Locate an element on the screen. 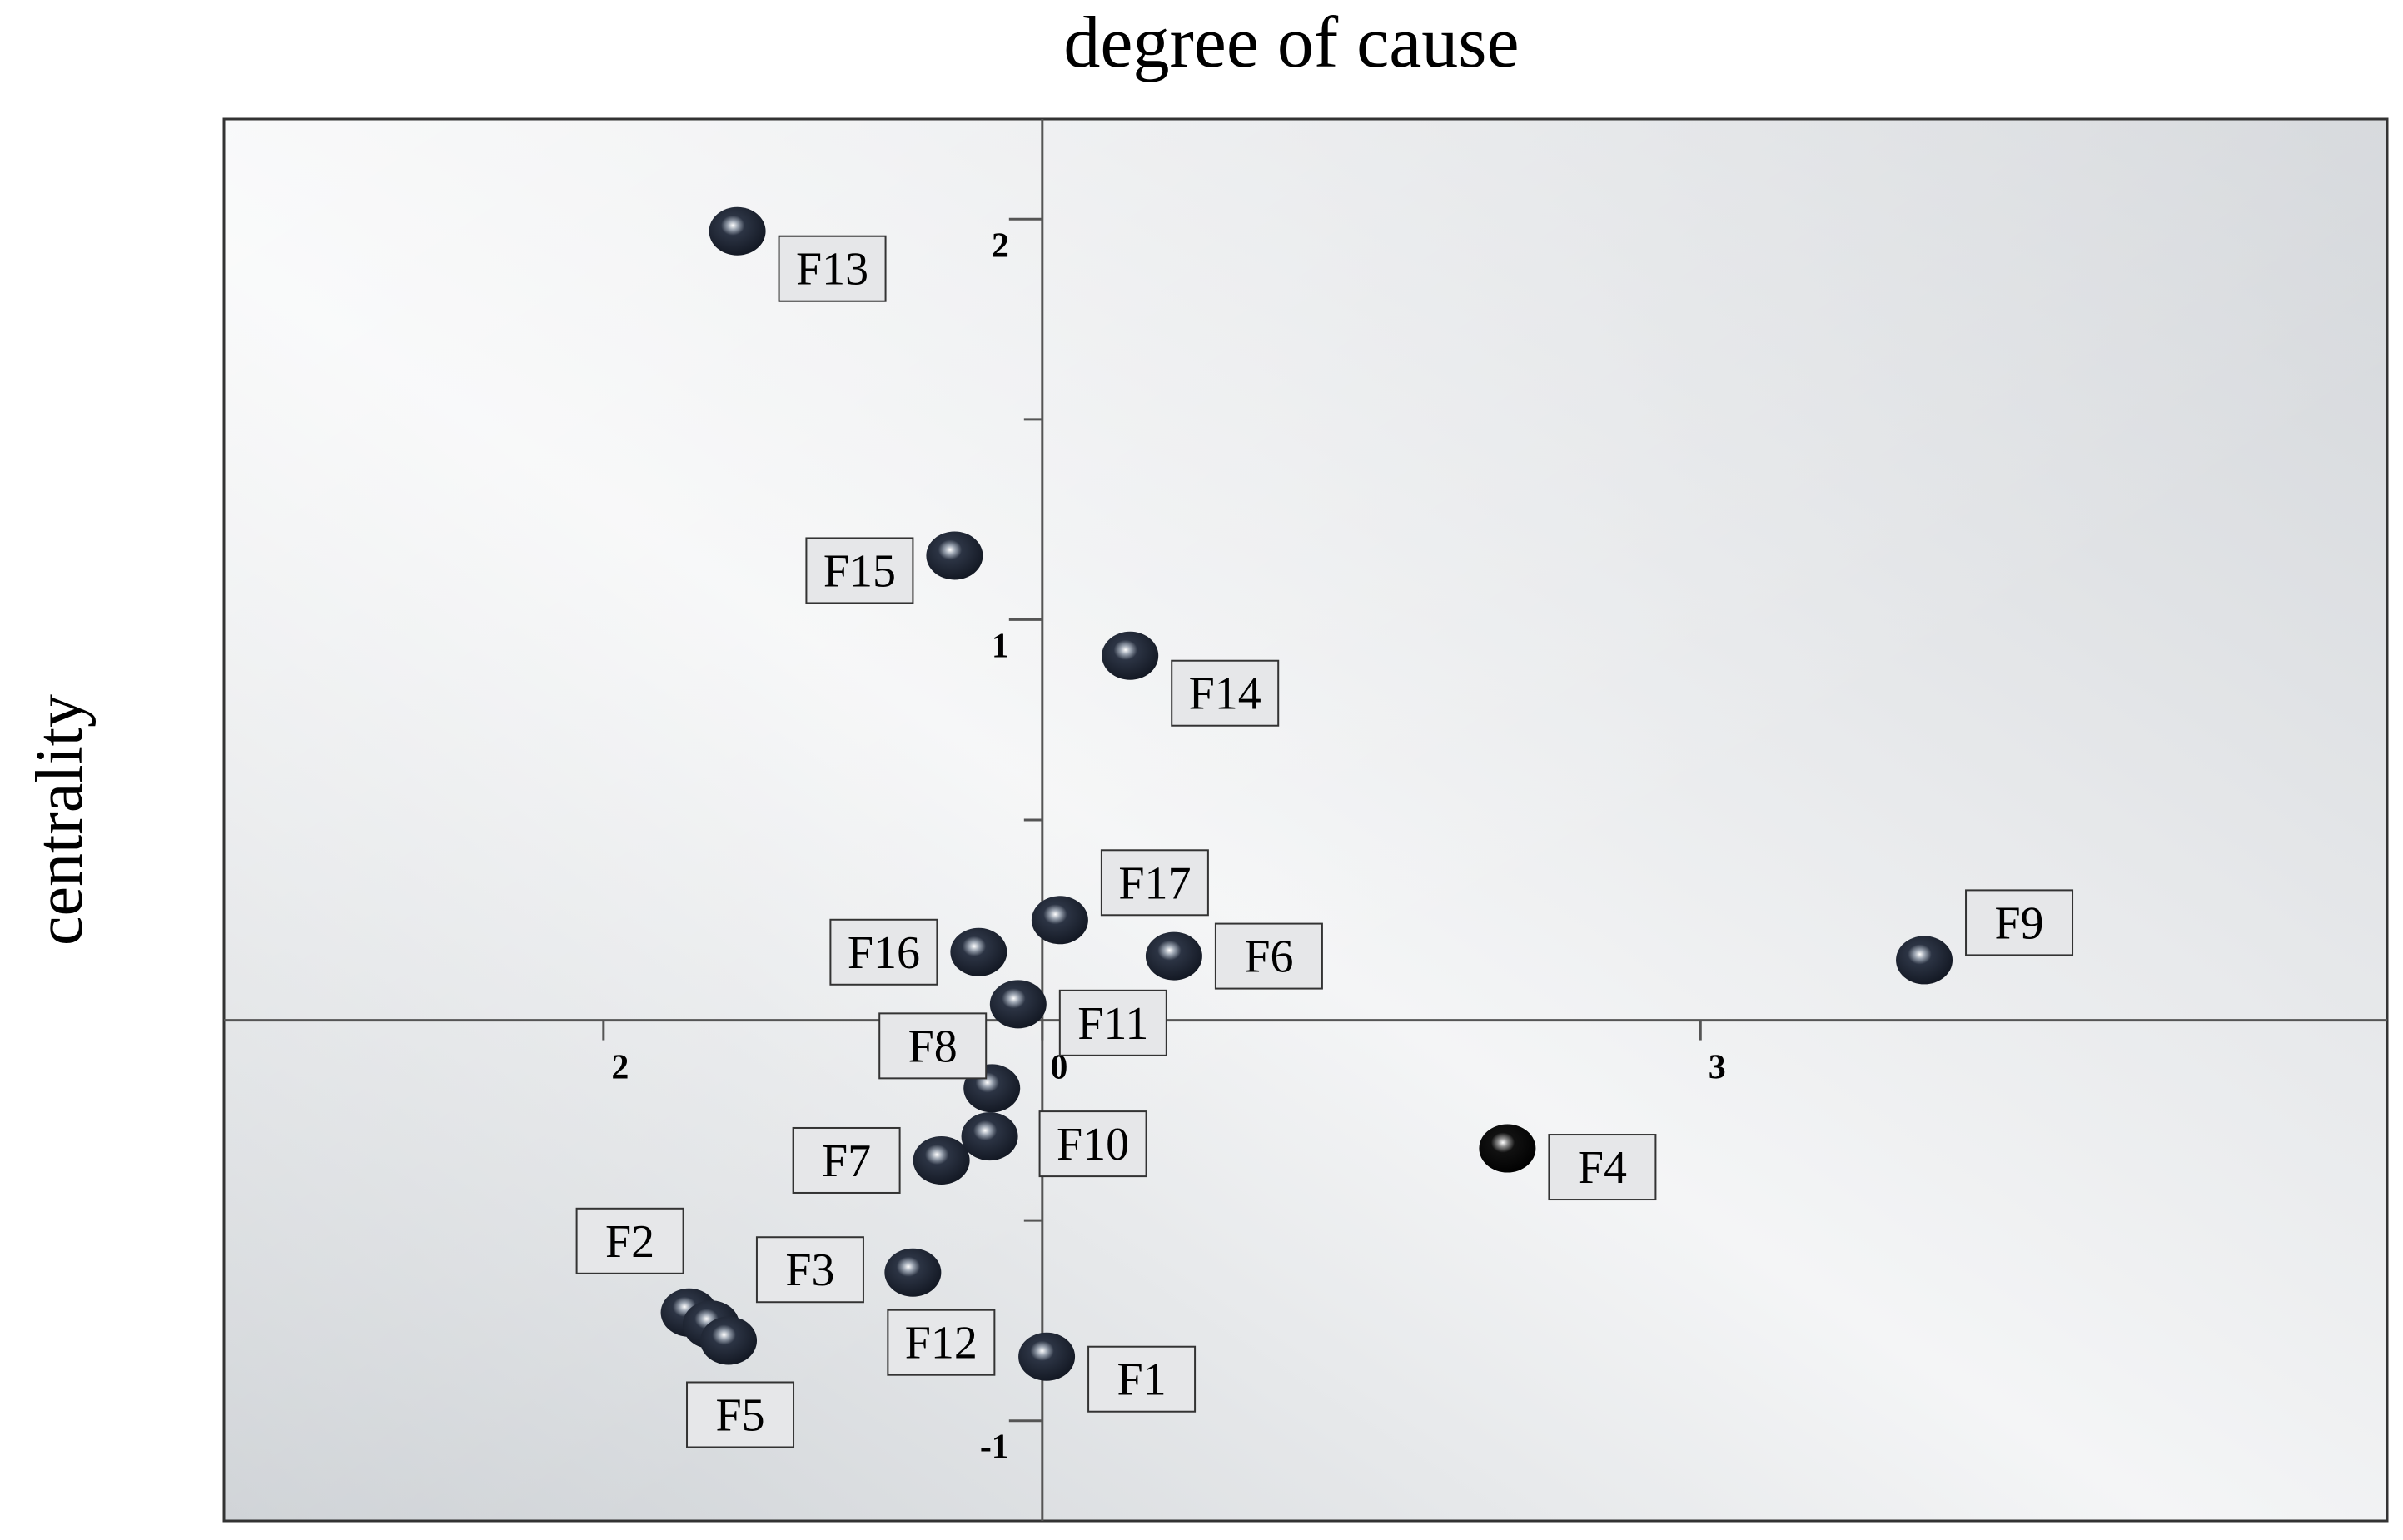 Image resolution: width=2403 pixels, height=1540 pixels. point-f8: F8 is located at coordinates (950, 1062).